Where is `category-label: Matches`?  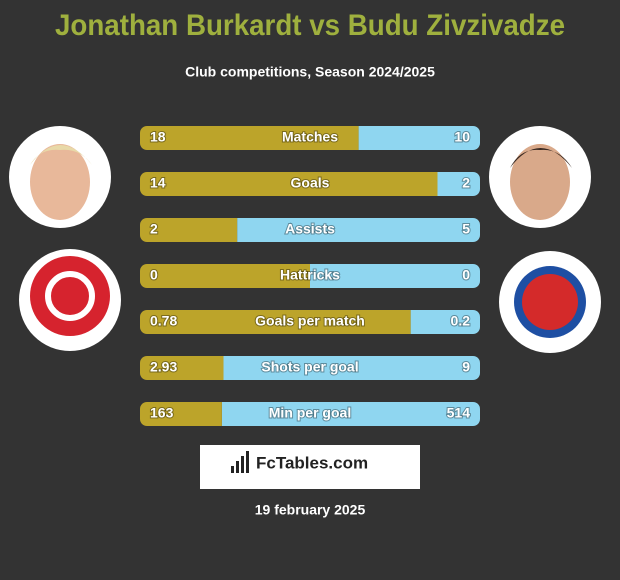 category-label: Matches is located at coordinates (310, 137).